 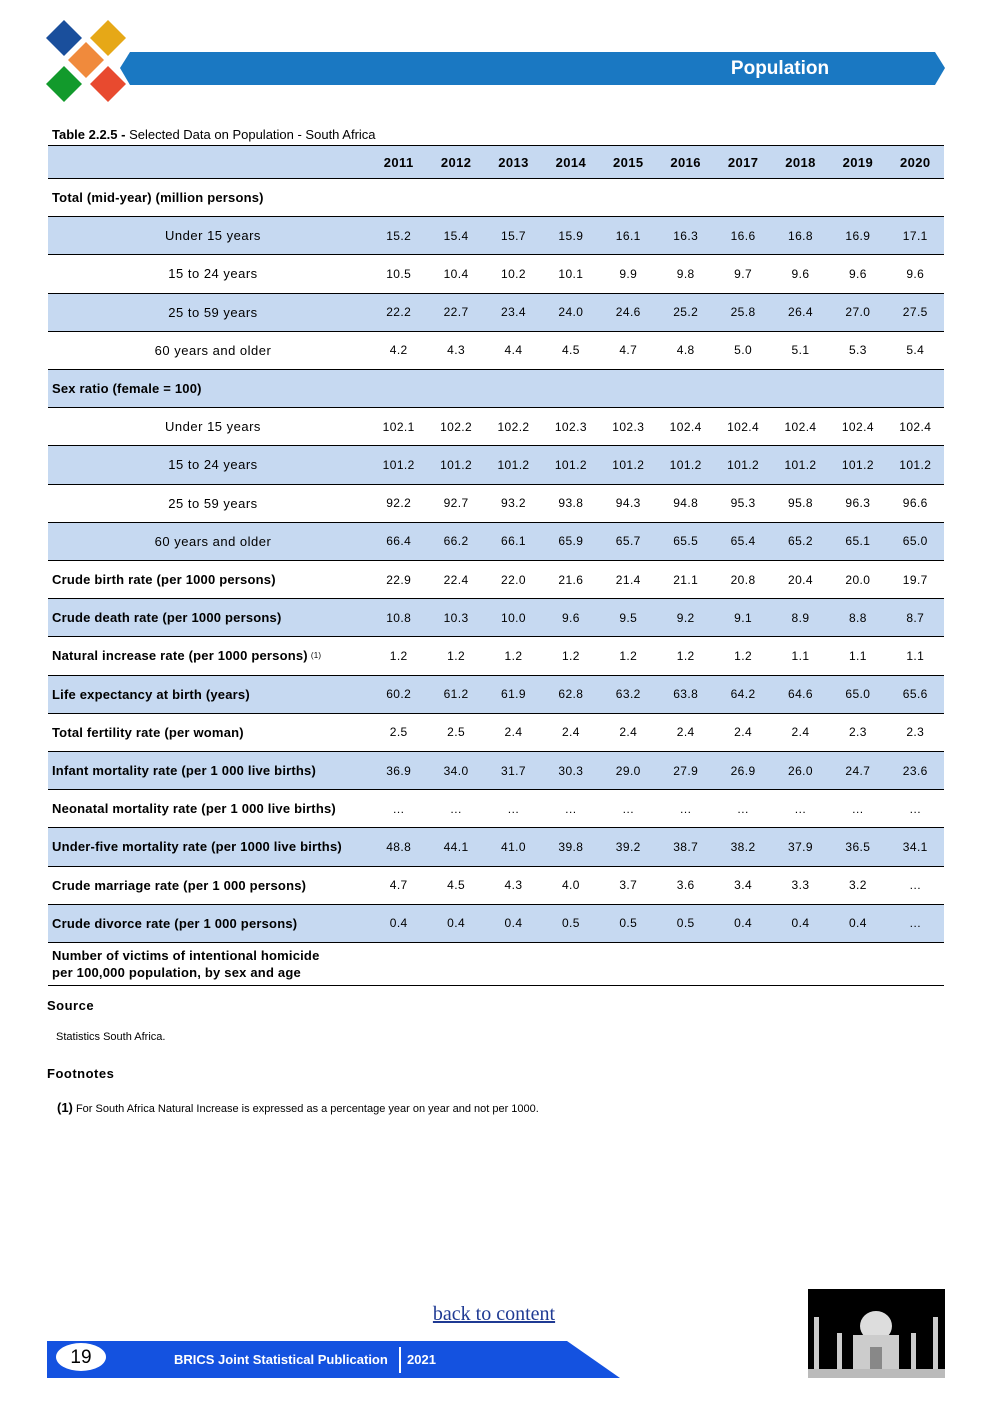 I want to click on row-label-text: Crude birth rate (per 1000 persons), so click(x=164, y=580).